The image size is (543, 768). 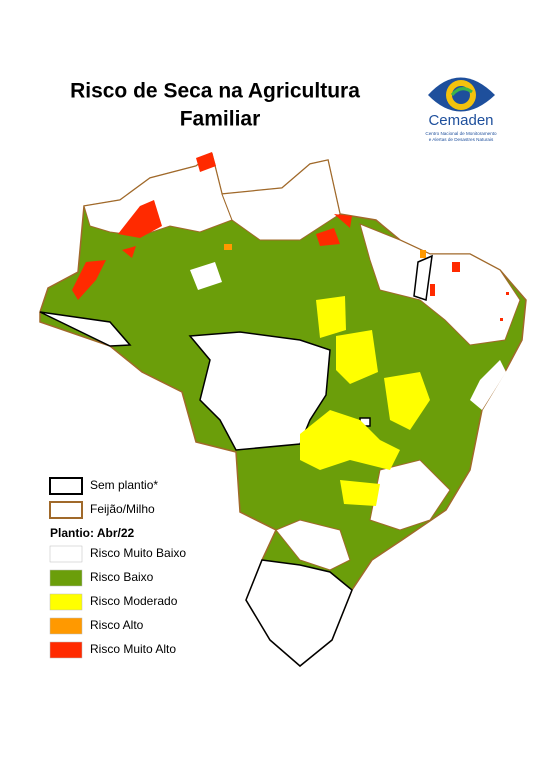 What do you see at coordinates (92, 533) in the screenshot?
I see `legend-heading: Plantio: Abr/22` at bounding box center [92, 533].